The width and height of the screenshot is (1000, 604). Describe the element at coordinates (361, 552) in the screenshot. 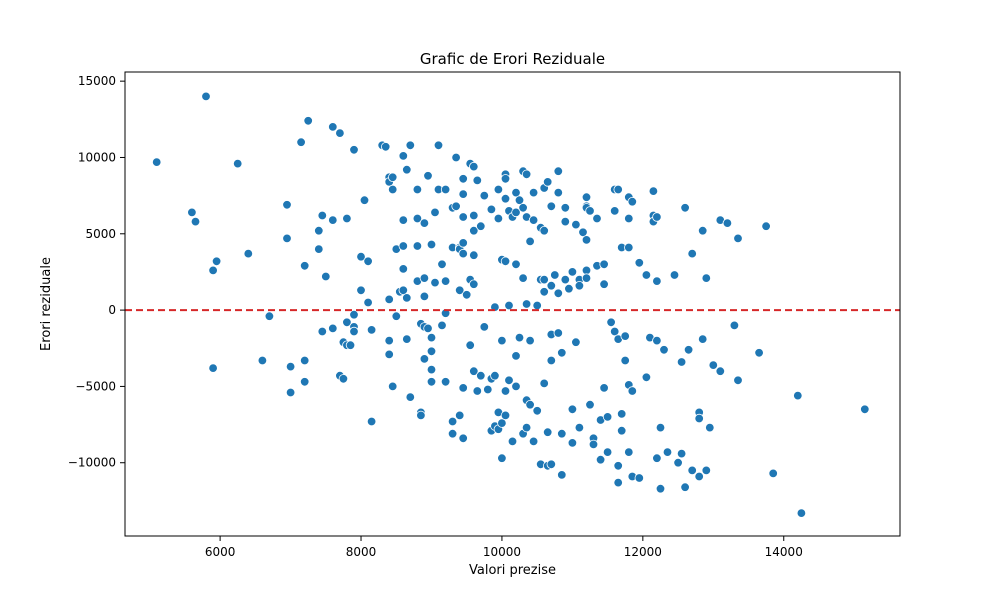

I see `x-tick-label: 8000` at that location.